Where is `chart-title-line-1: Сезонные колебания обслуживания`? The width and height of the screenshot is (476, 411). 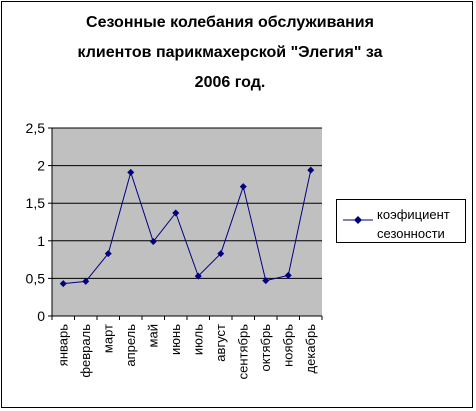
chart-title-line-1: Сезонные колебания обслуживания is located at coordinates (230, 22).